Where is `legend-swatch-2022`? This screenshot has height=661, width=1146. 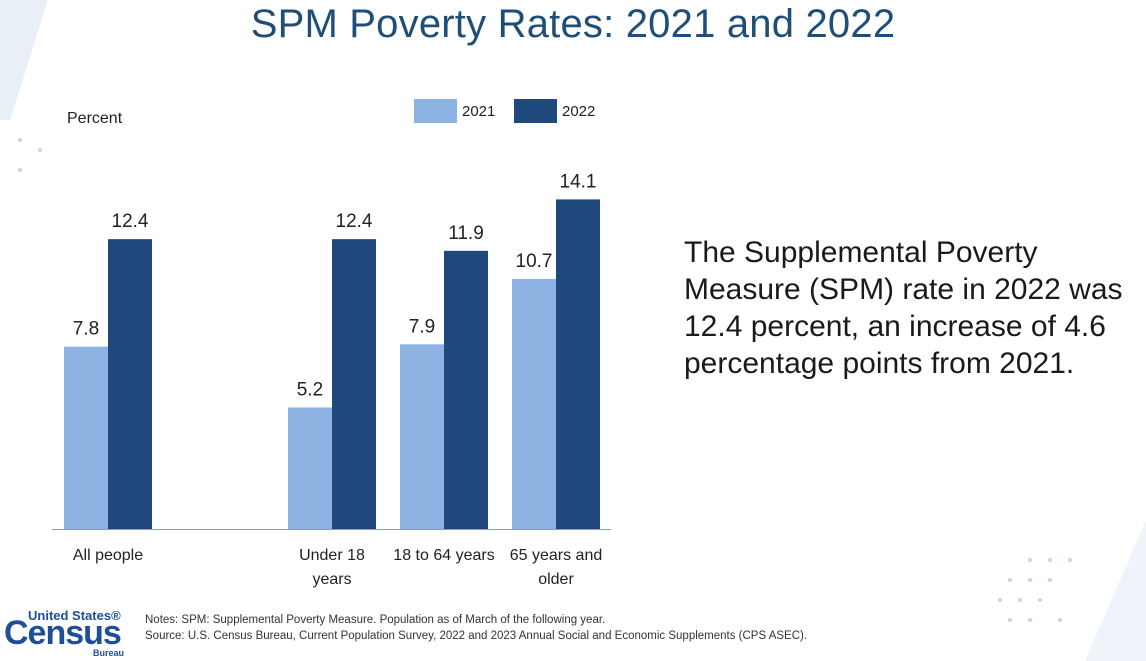
legend-swatch-2022 is located at coordinates (535, 111).